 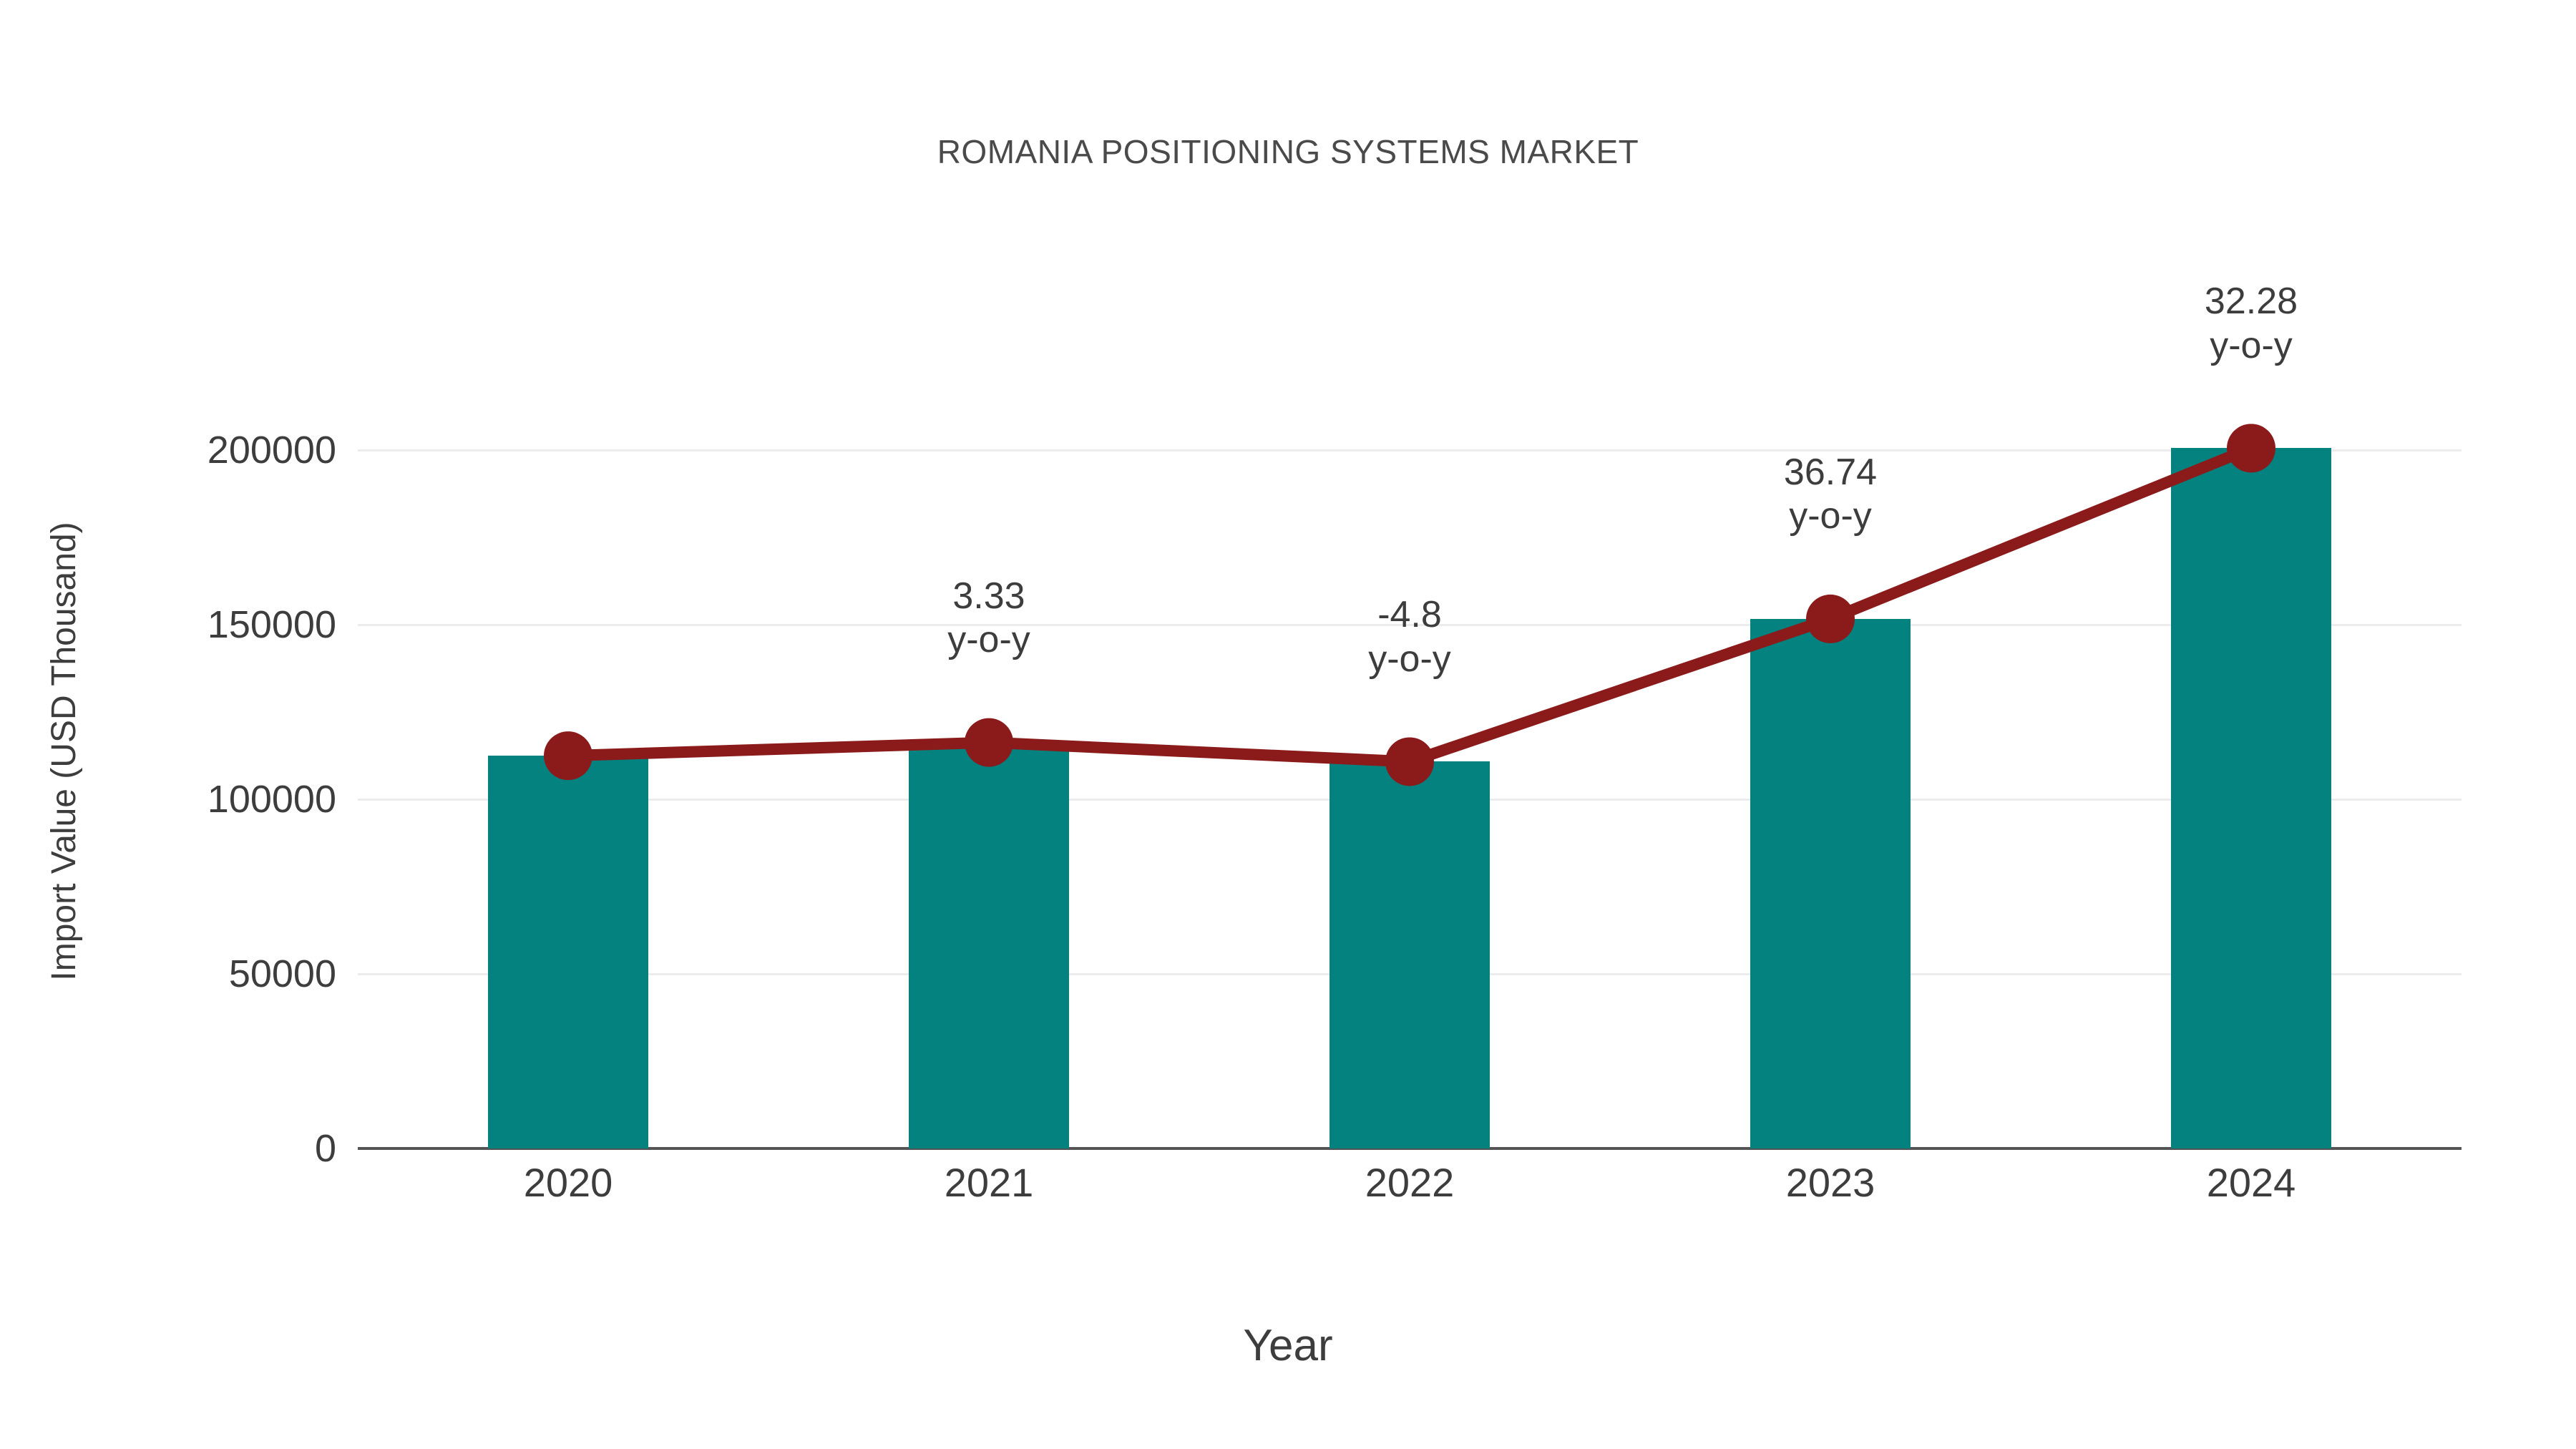 I want to click on yoy-annotation: 32.28 y-o-y, so click(x=2251, y=324).